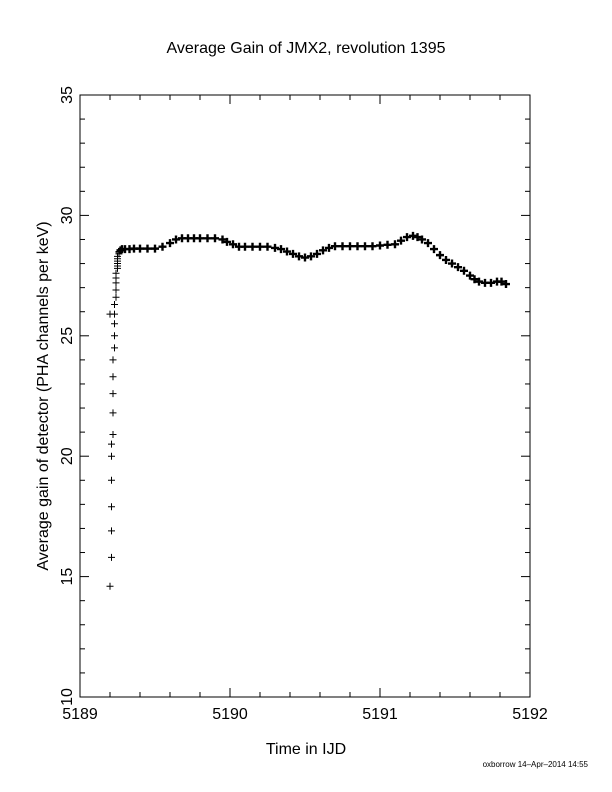  Describe the element at coordinates (306, 749) in the screenshot. I see `x-axis-label: Time in IJD` at that location.